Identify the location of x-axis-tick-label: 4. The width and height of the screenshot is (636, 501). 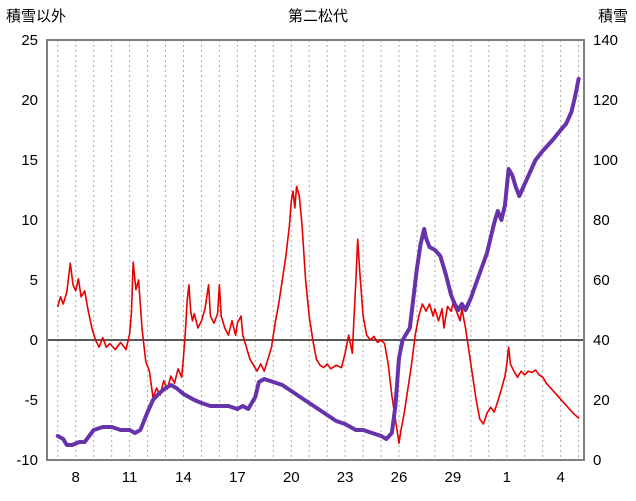
(561, 477).